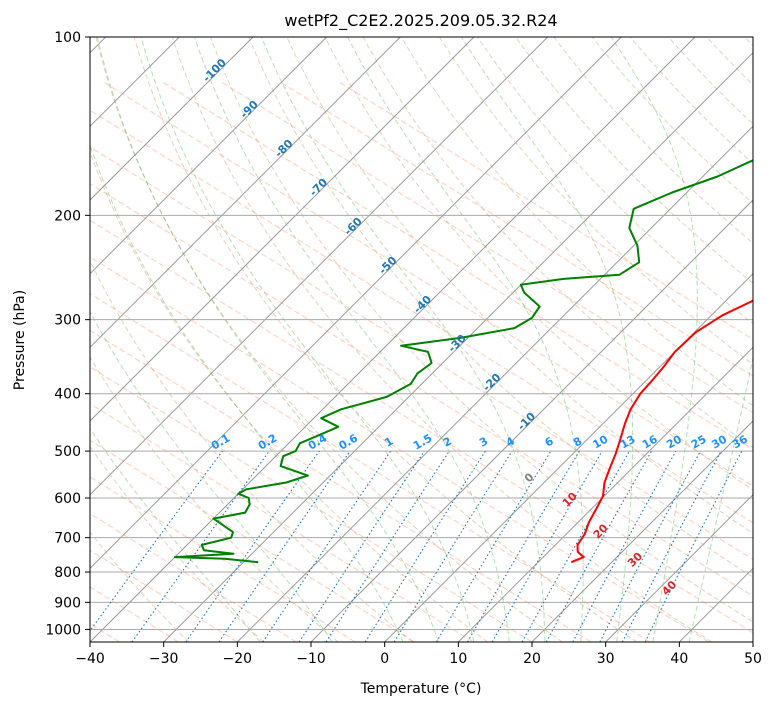 This screenshot has height=708, width=775. I want to click on x-tick-label: −10, so click(311, 659).